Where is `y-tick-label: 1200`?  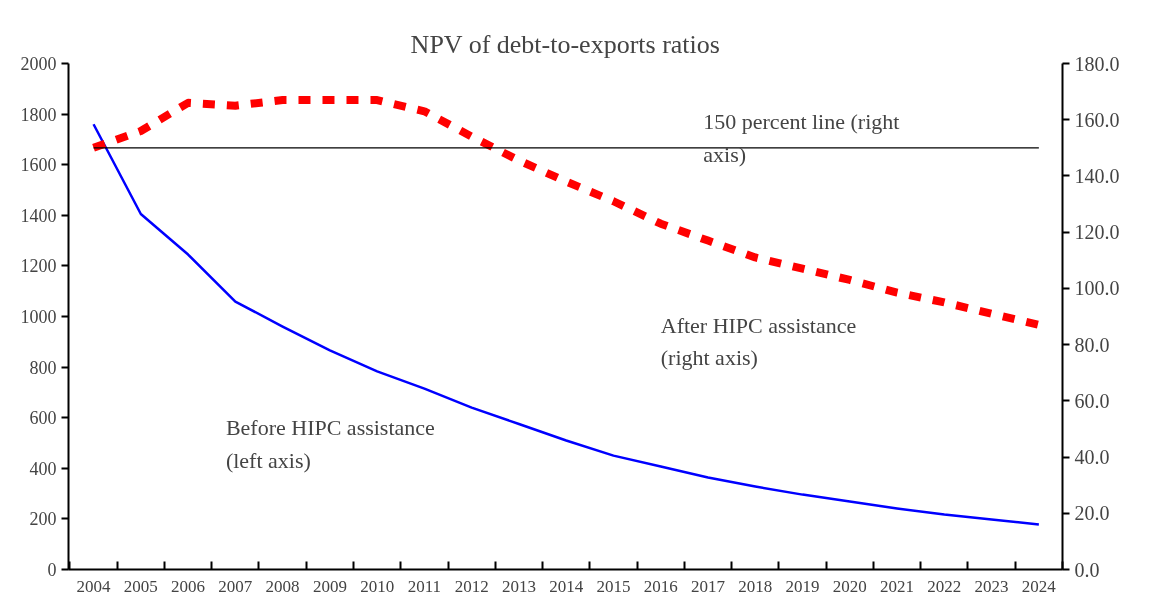
y-tick-label: 1200 is located at coordinates (38, 266).